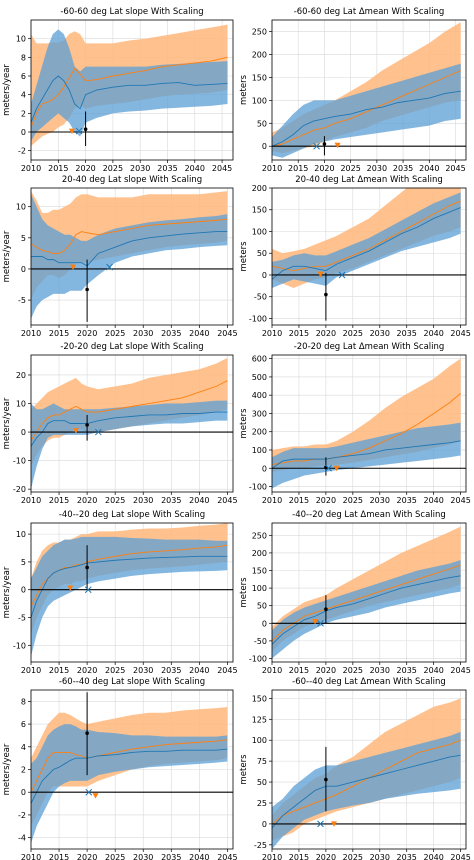 The height and width of the screenshot is (860, 474). What do you see at coordinates (259, 553) in the screenshot?
I see `y-tick-label: 200` at bounding box center [259, 553].